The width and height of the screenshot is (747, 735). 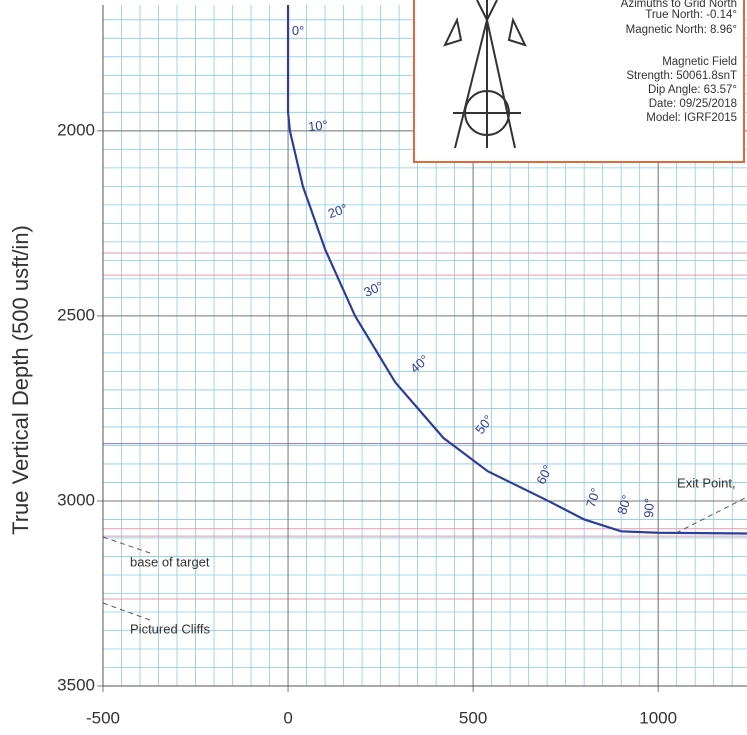 I want to click on inclination-label: 50°, so click(x=484, y=424).